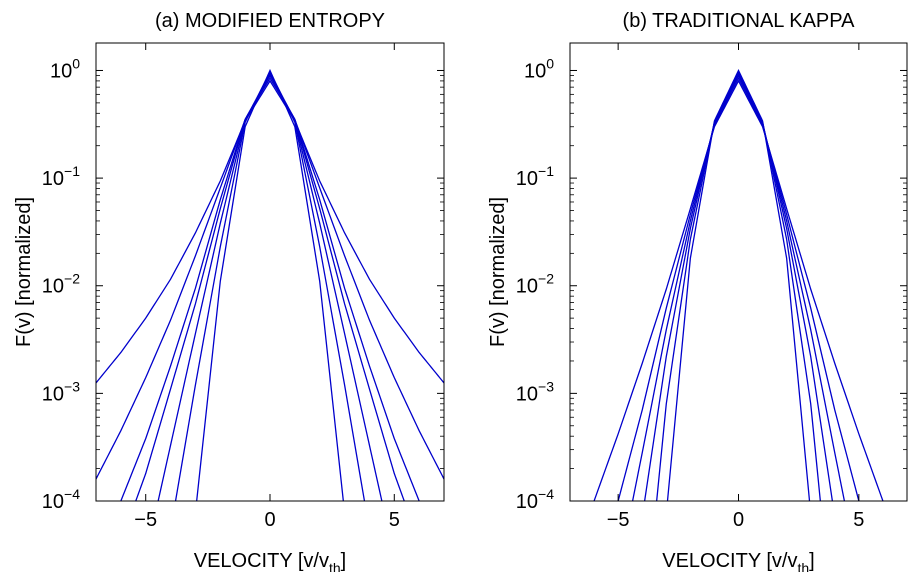 This screenshot has width=914, height=572. Describe the element at coordinates (270, 21) in the screenshot. I see `chart-title: (a) MODIFIED ENTROPY` at that location.